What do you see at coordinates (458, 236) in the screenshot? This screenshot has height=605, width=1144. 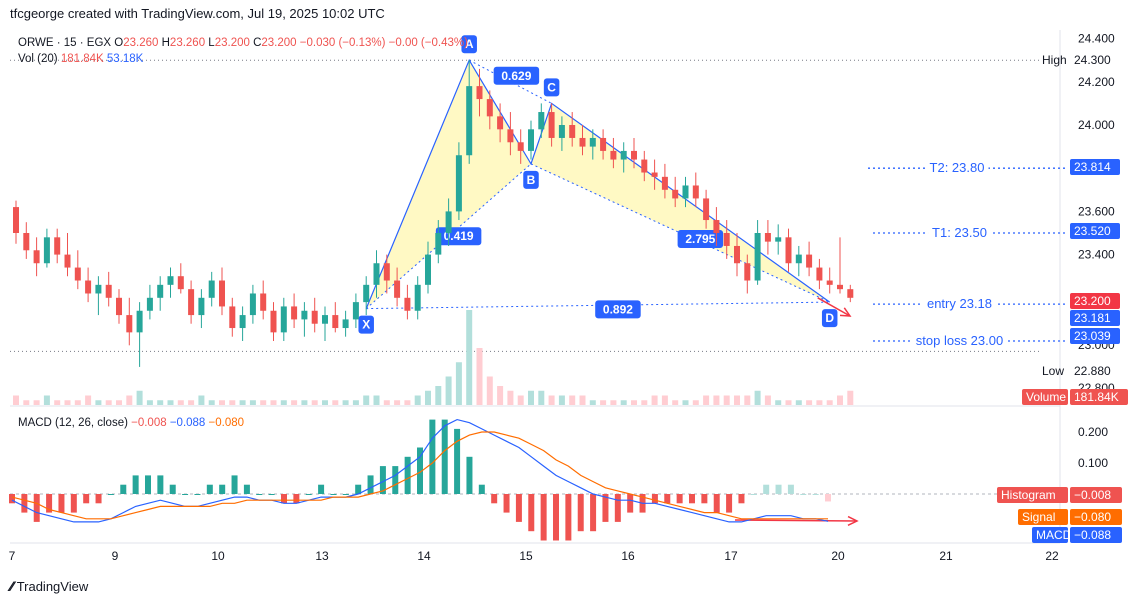 I see `ratio-xb: 0.419` at bounding box center [458, 236].